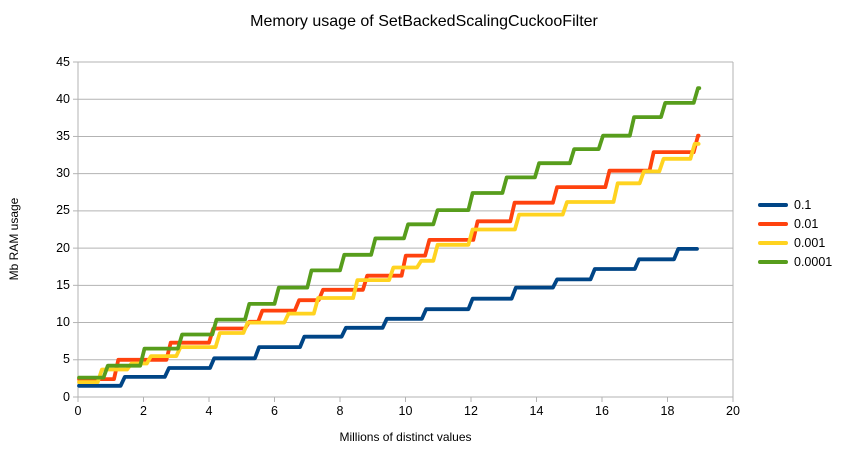 Image resolution: width=848 pixels, height=468 pixels. What do you see at coordinates (63, 61) in the screenshot?
I see `y-tick-label-45: 45` at bounding box center [63, 61].